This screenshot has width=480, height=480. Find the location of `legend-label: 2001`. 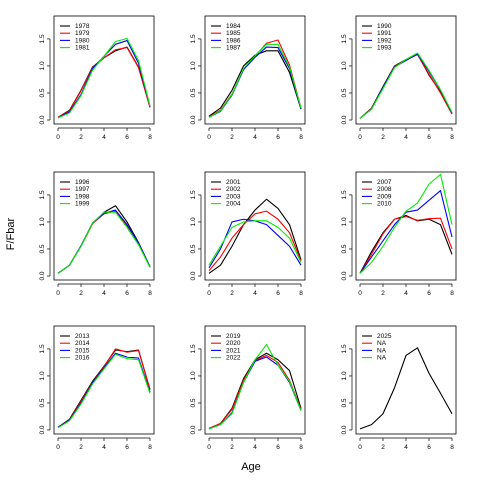

legend-label: 2001 is located at coordinates (233, 182).